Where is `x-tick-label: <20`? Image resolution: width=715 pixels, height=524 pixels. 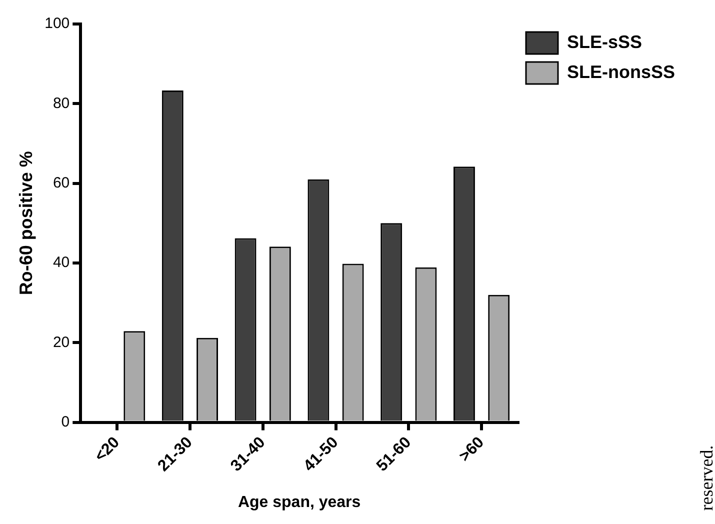 x-tick-label: <20 is located at coordinates (108, 450).